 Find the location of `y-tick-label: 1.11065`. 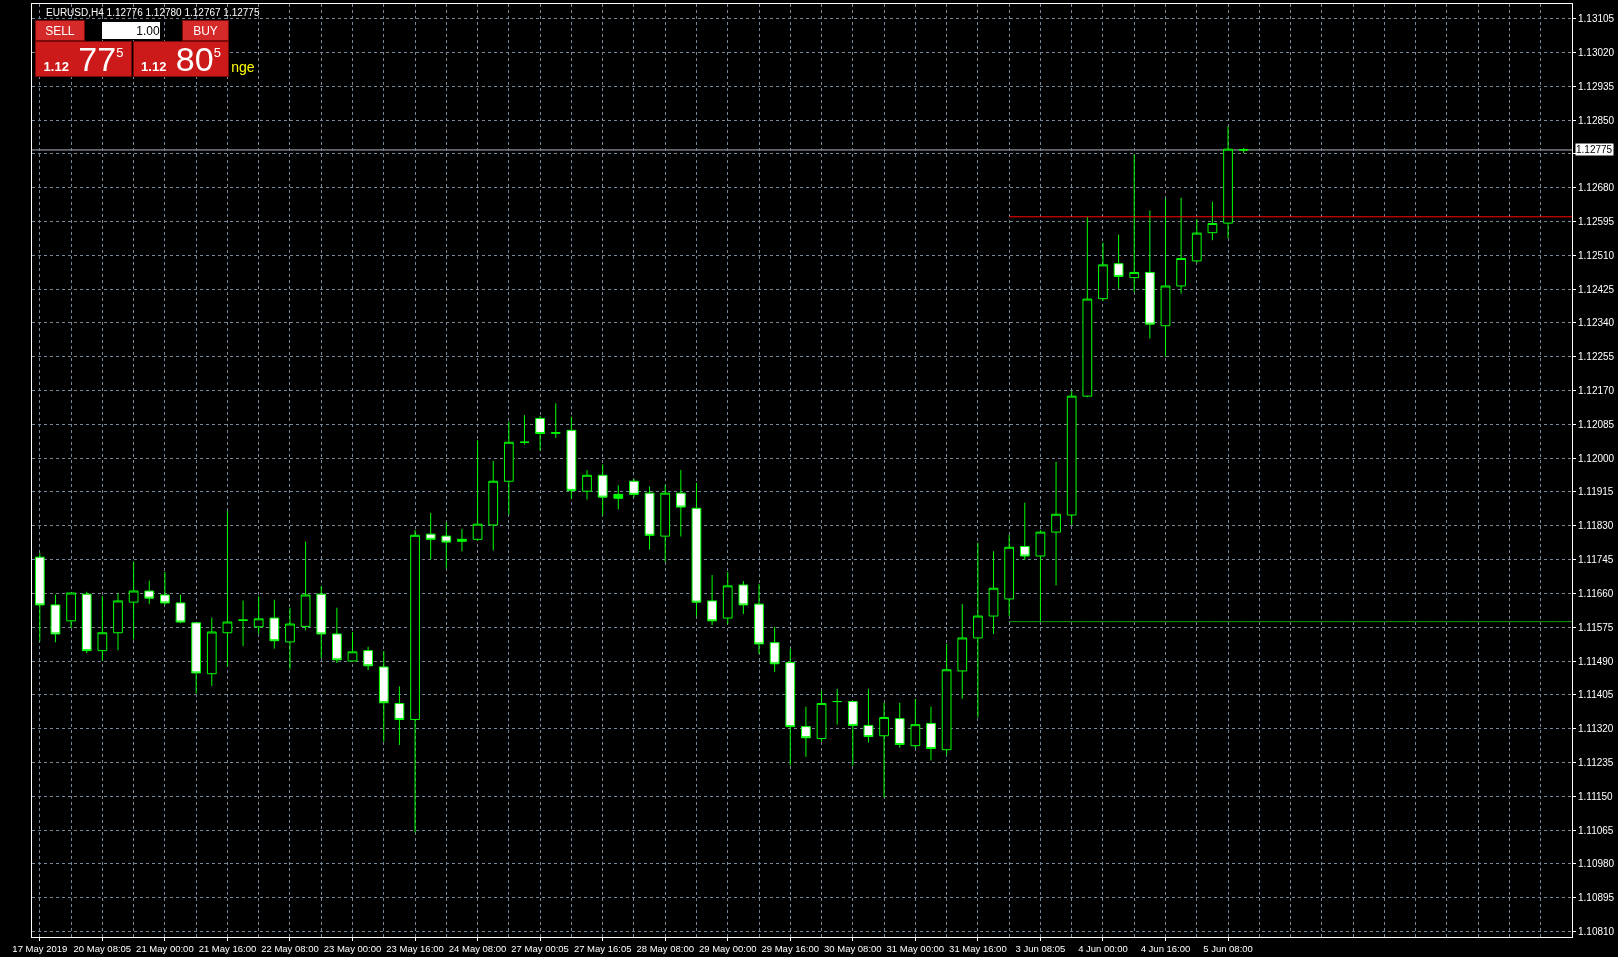

y-tick-label: 1.11065 is located at coordinates (1596, 830).